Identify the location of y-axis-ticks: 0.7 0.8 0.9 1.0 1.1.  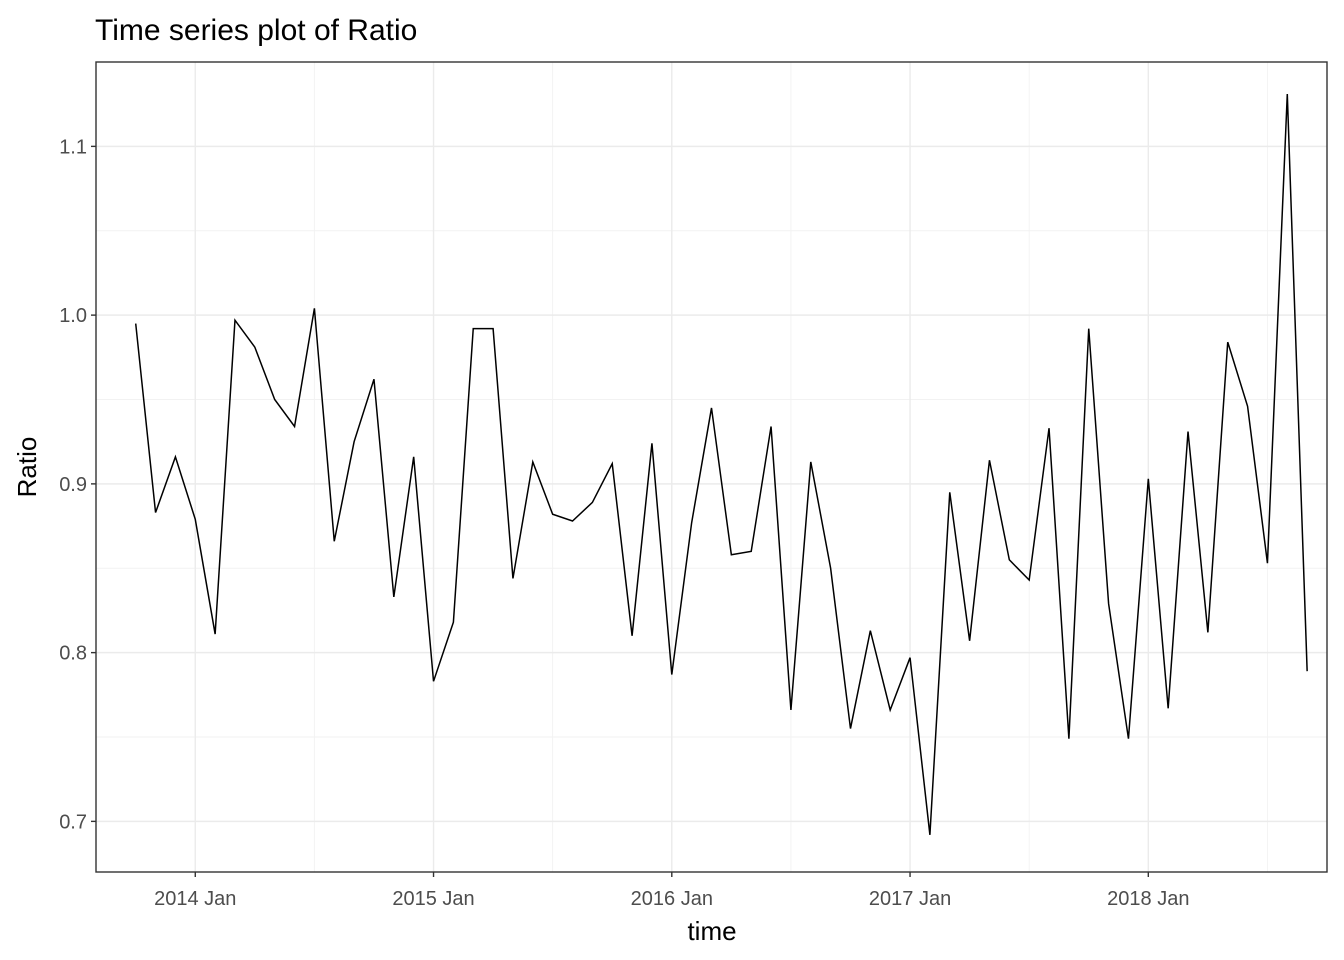
(77, 484).